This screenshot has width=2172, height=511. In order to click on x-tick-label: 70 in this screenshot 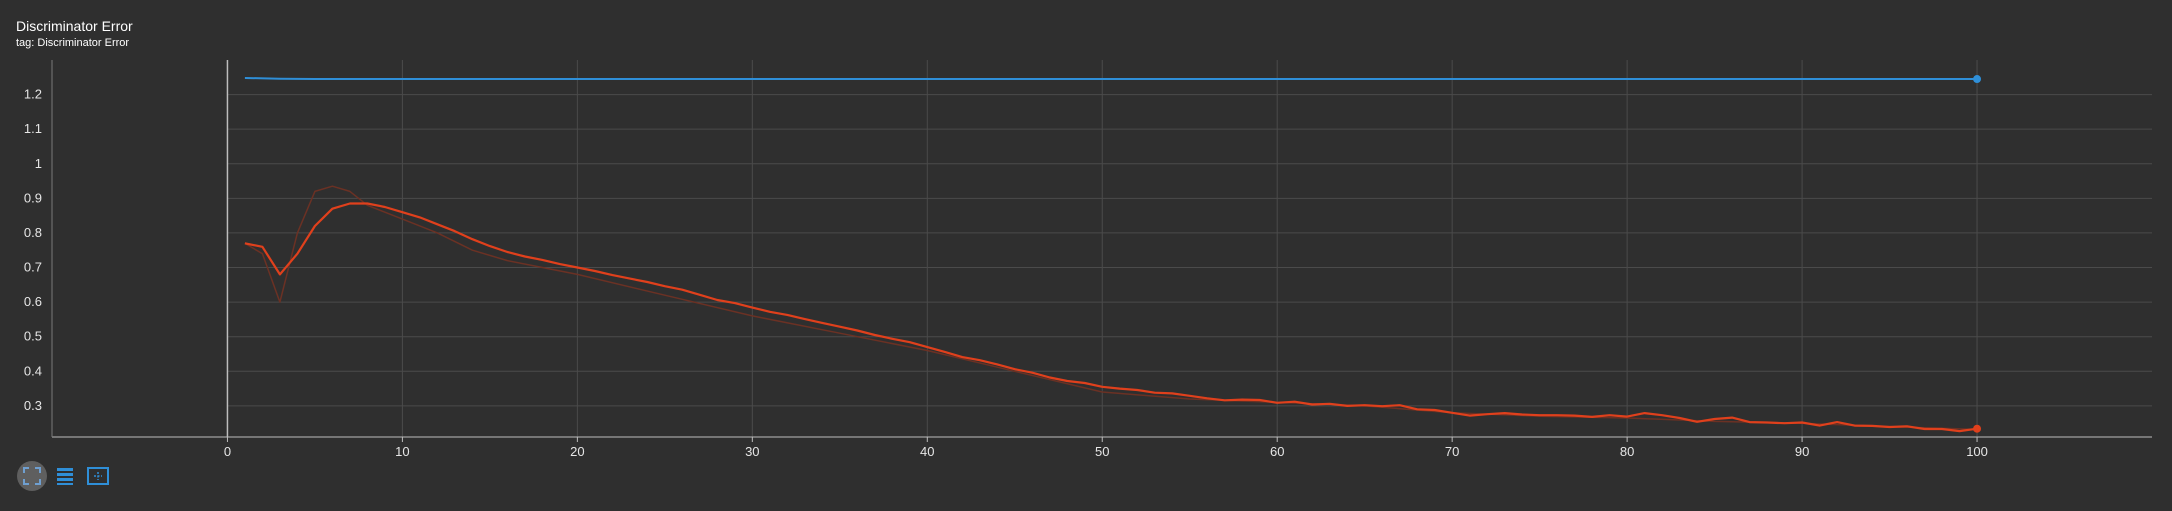, I will do `click(1452, 451)`.